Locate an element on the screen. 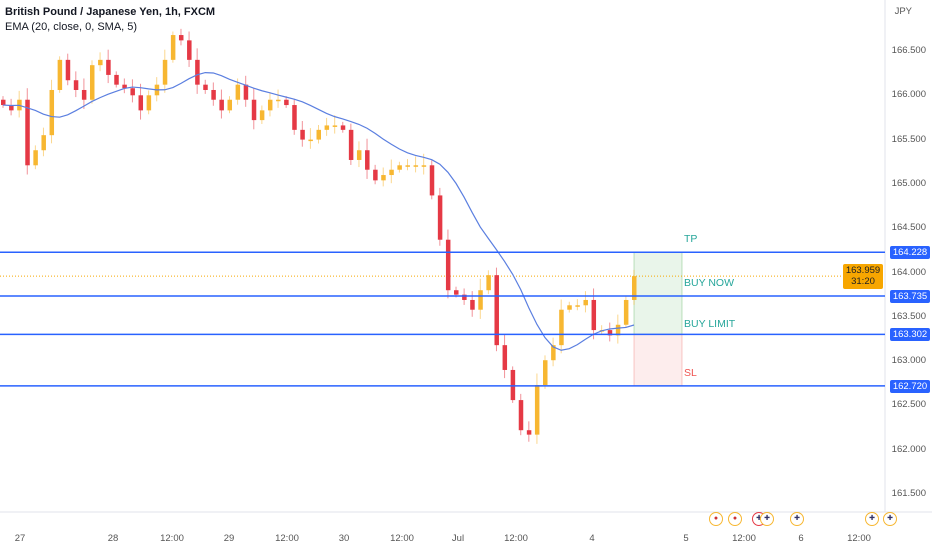 Image resolution: width=932 pixels, height=550 pixels. x-tick-label: 4 is located at coordinates (592, 538).